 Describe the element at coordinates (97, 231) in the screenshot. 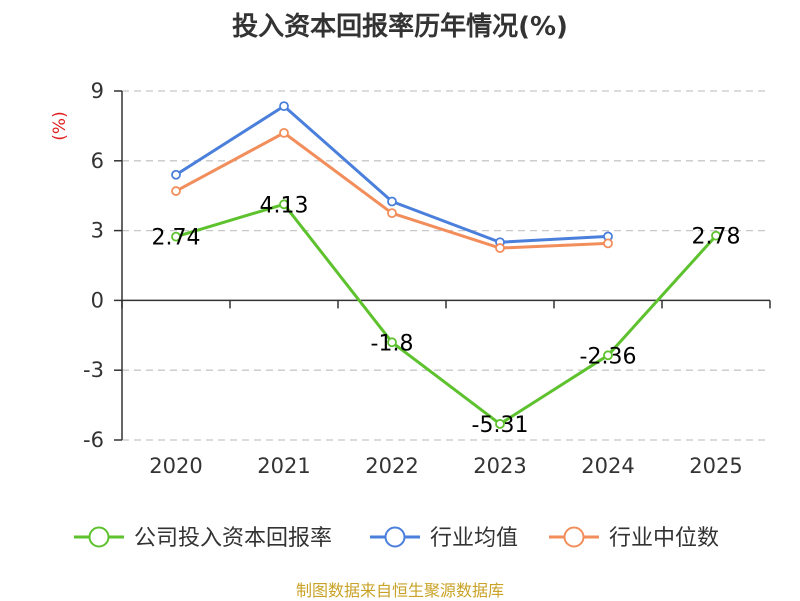

I see `y-tick-label: 3` at that location.